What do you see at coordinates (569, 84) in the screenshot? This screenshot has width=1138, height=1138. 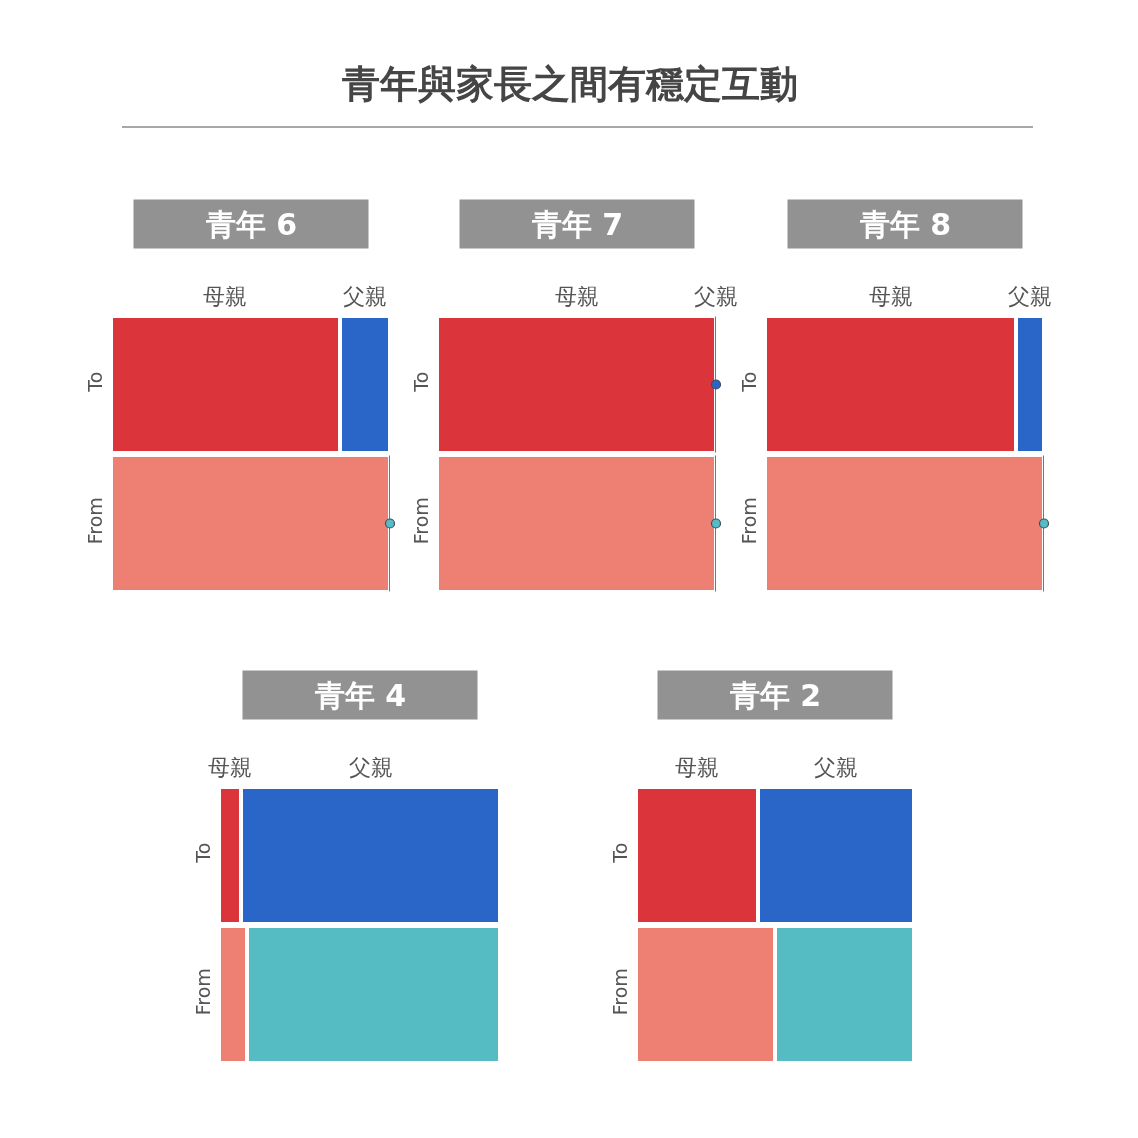 I see `text: 青年與家長之間有穩定互動` at bounding box center [569, 84].